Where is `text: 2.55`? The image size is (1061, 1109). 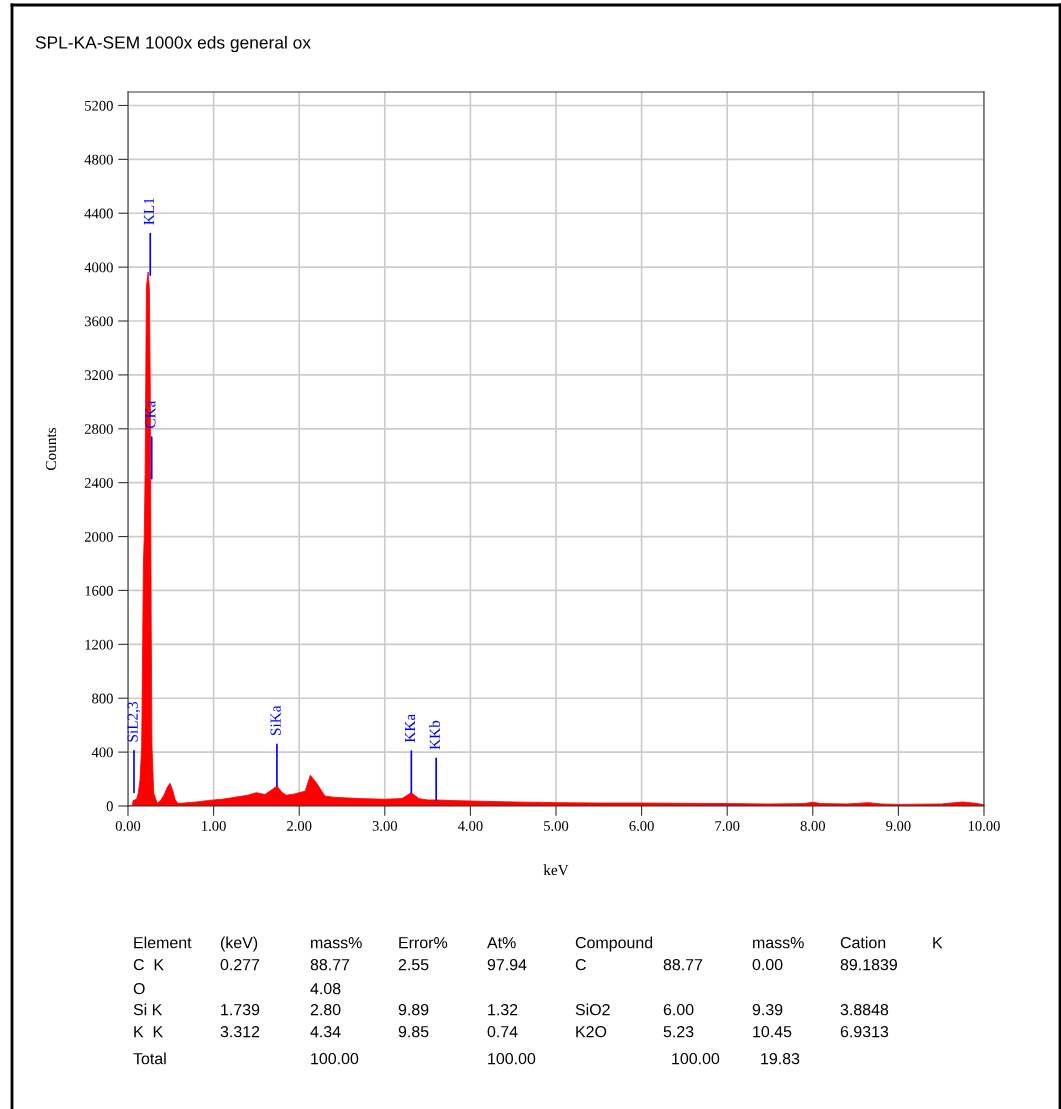 text: 2.55 is located at coordinates (413, 964).